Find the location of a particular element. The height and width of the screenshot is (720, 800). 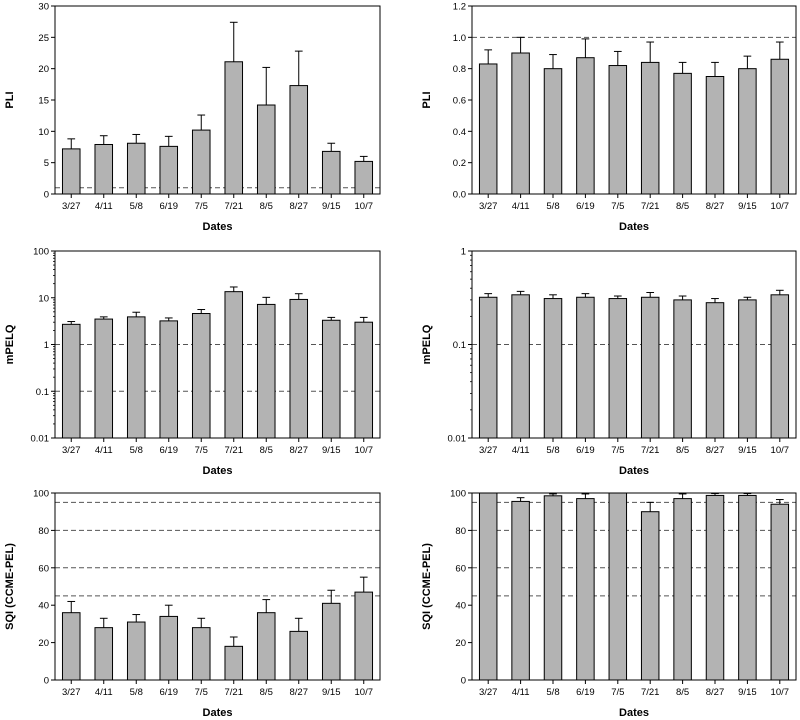

y-tick-label-0: 0.01 is located at coordinates (40, 439).